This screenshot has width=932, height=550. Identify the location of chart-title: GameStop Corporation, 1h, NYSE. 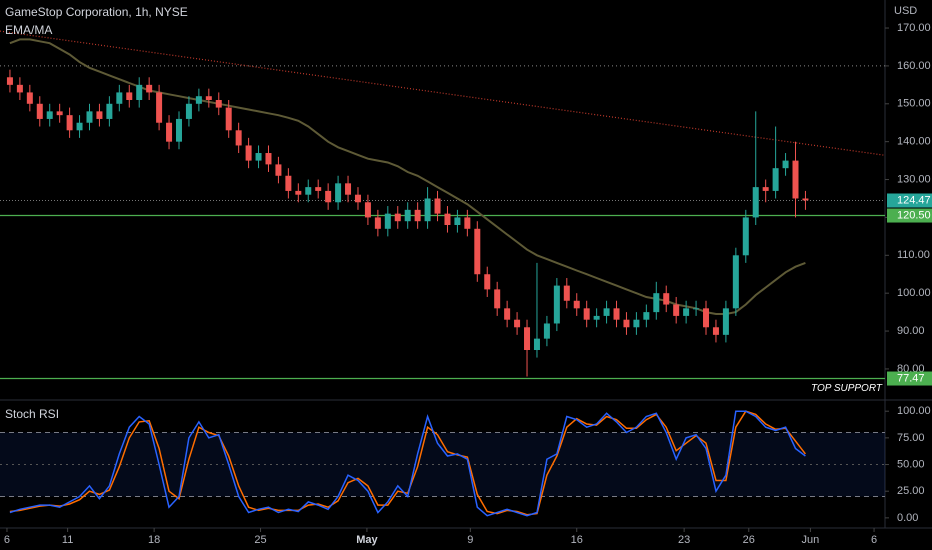
(96, 12).